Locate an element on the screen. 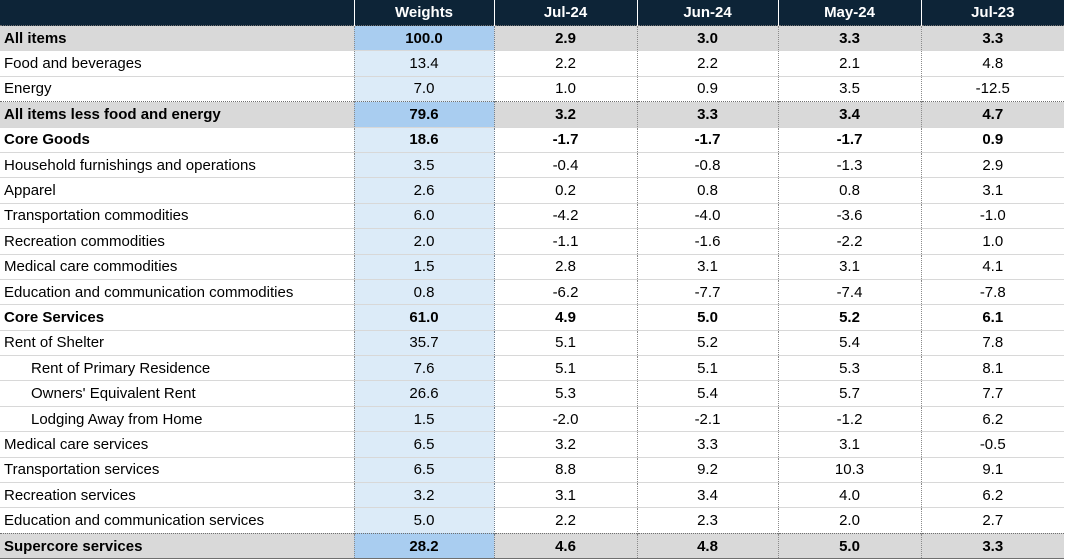  cell-jul23: 9.1 is located at coordinates (993, 470).